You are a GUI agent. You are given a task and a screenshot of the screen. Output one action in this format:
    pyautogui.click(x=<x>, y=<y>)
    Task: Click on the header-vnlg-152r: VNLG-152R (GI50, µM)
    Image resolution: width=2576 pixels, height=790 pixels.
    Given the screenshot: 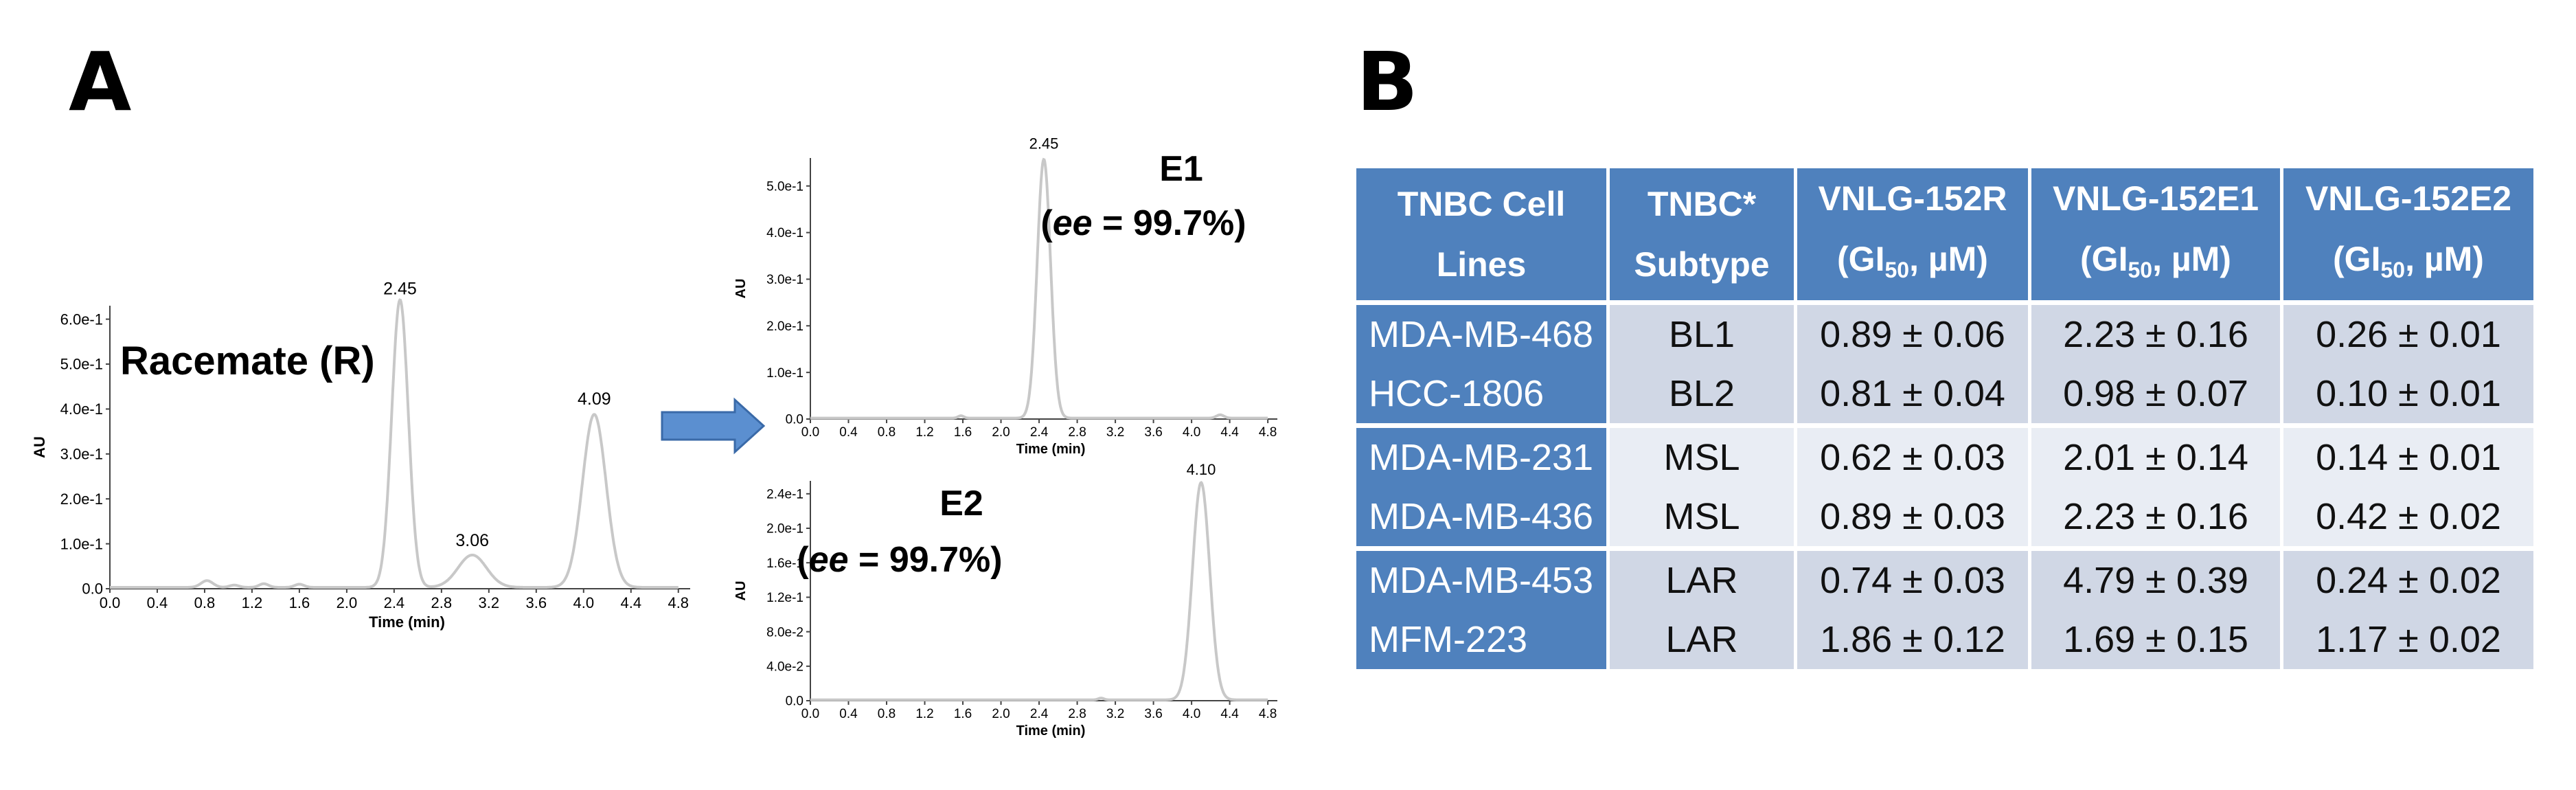 What is the action you would take?
    pyautogui.click(x=1912, y=234)
    